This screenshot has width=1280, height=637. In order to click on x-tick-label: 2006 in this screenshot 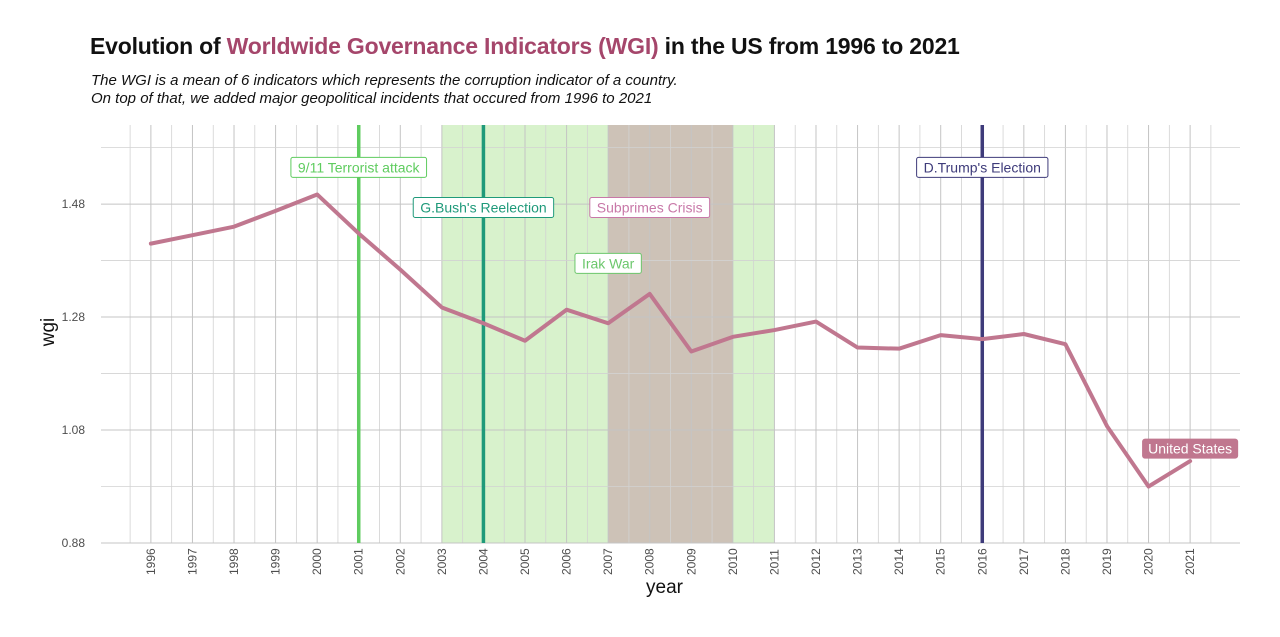, I will do `click(567, 561)`.